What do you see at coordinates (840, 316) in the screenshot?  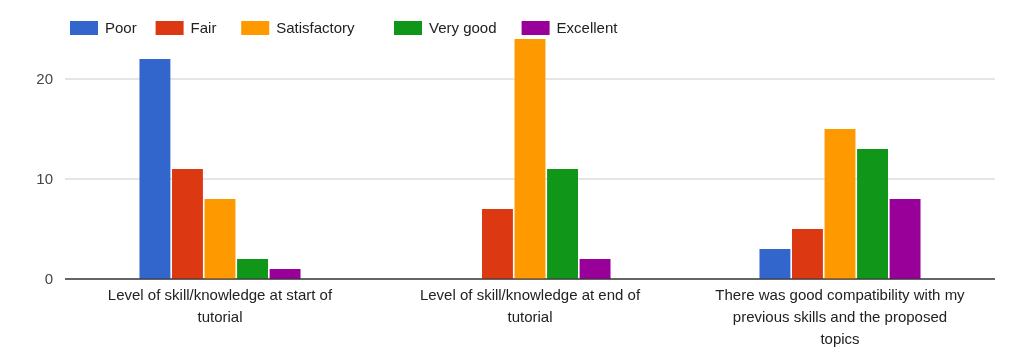 I see `x-tick-label: There was good compatibility with my previous skills and the proposed topics` at bounding box center [840, 316].